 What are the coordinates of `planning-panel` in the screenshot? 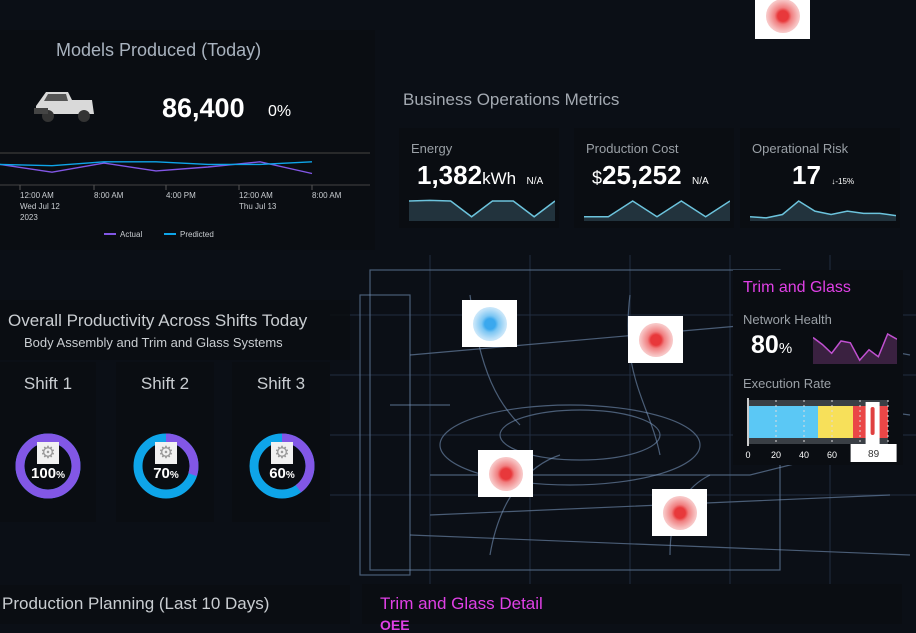 It's located at (175, 604).